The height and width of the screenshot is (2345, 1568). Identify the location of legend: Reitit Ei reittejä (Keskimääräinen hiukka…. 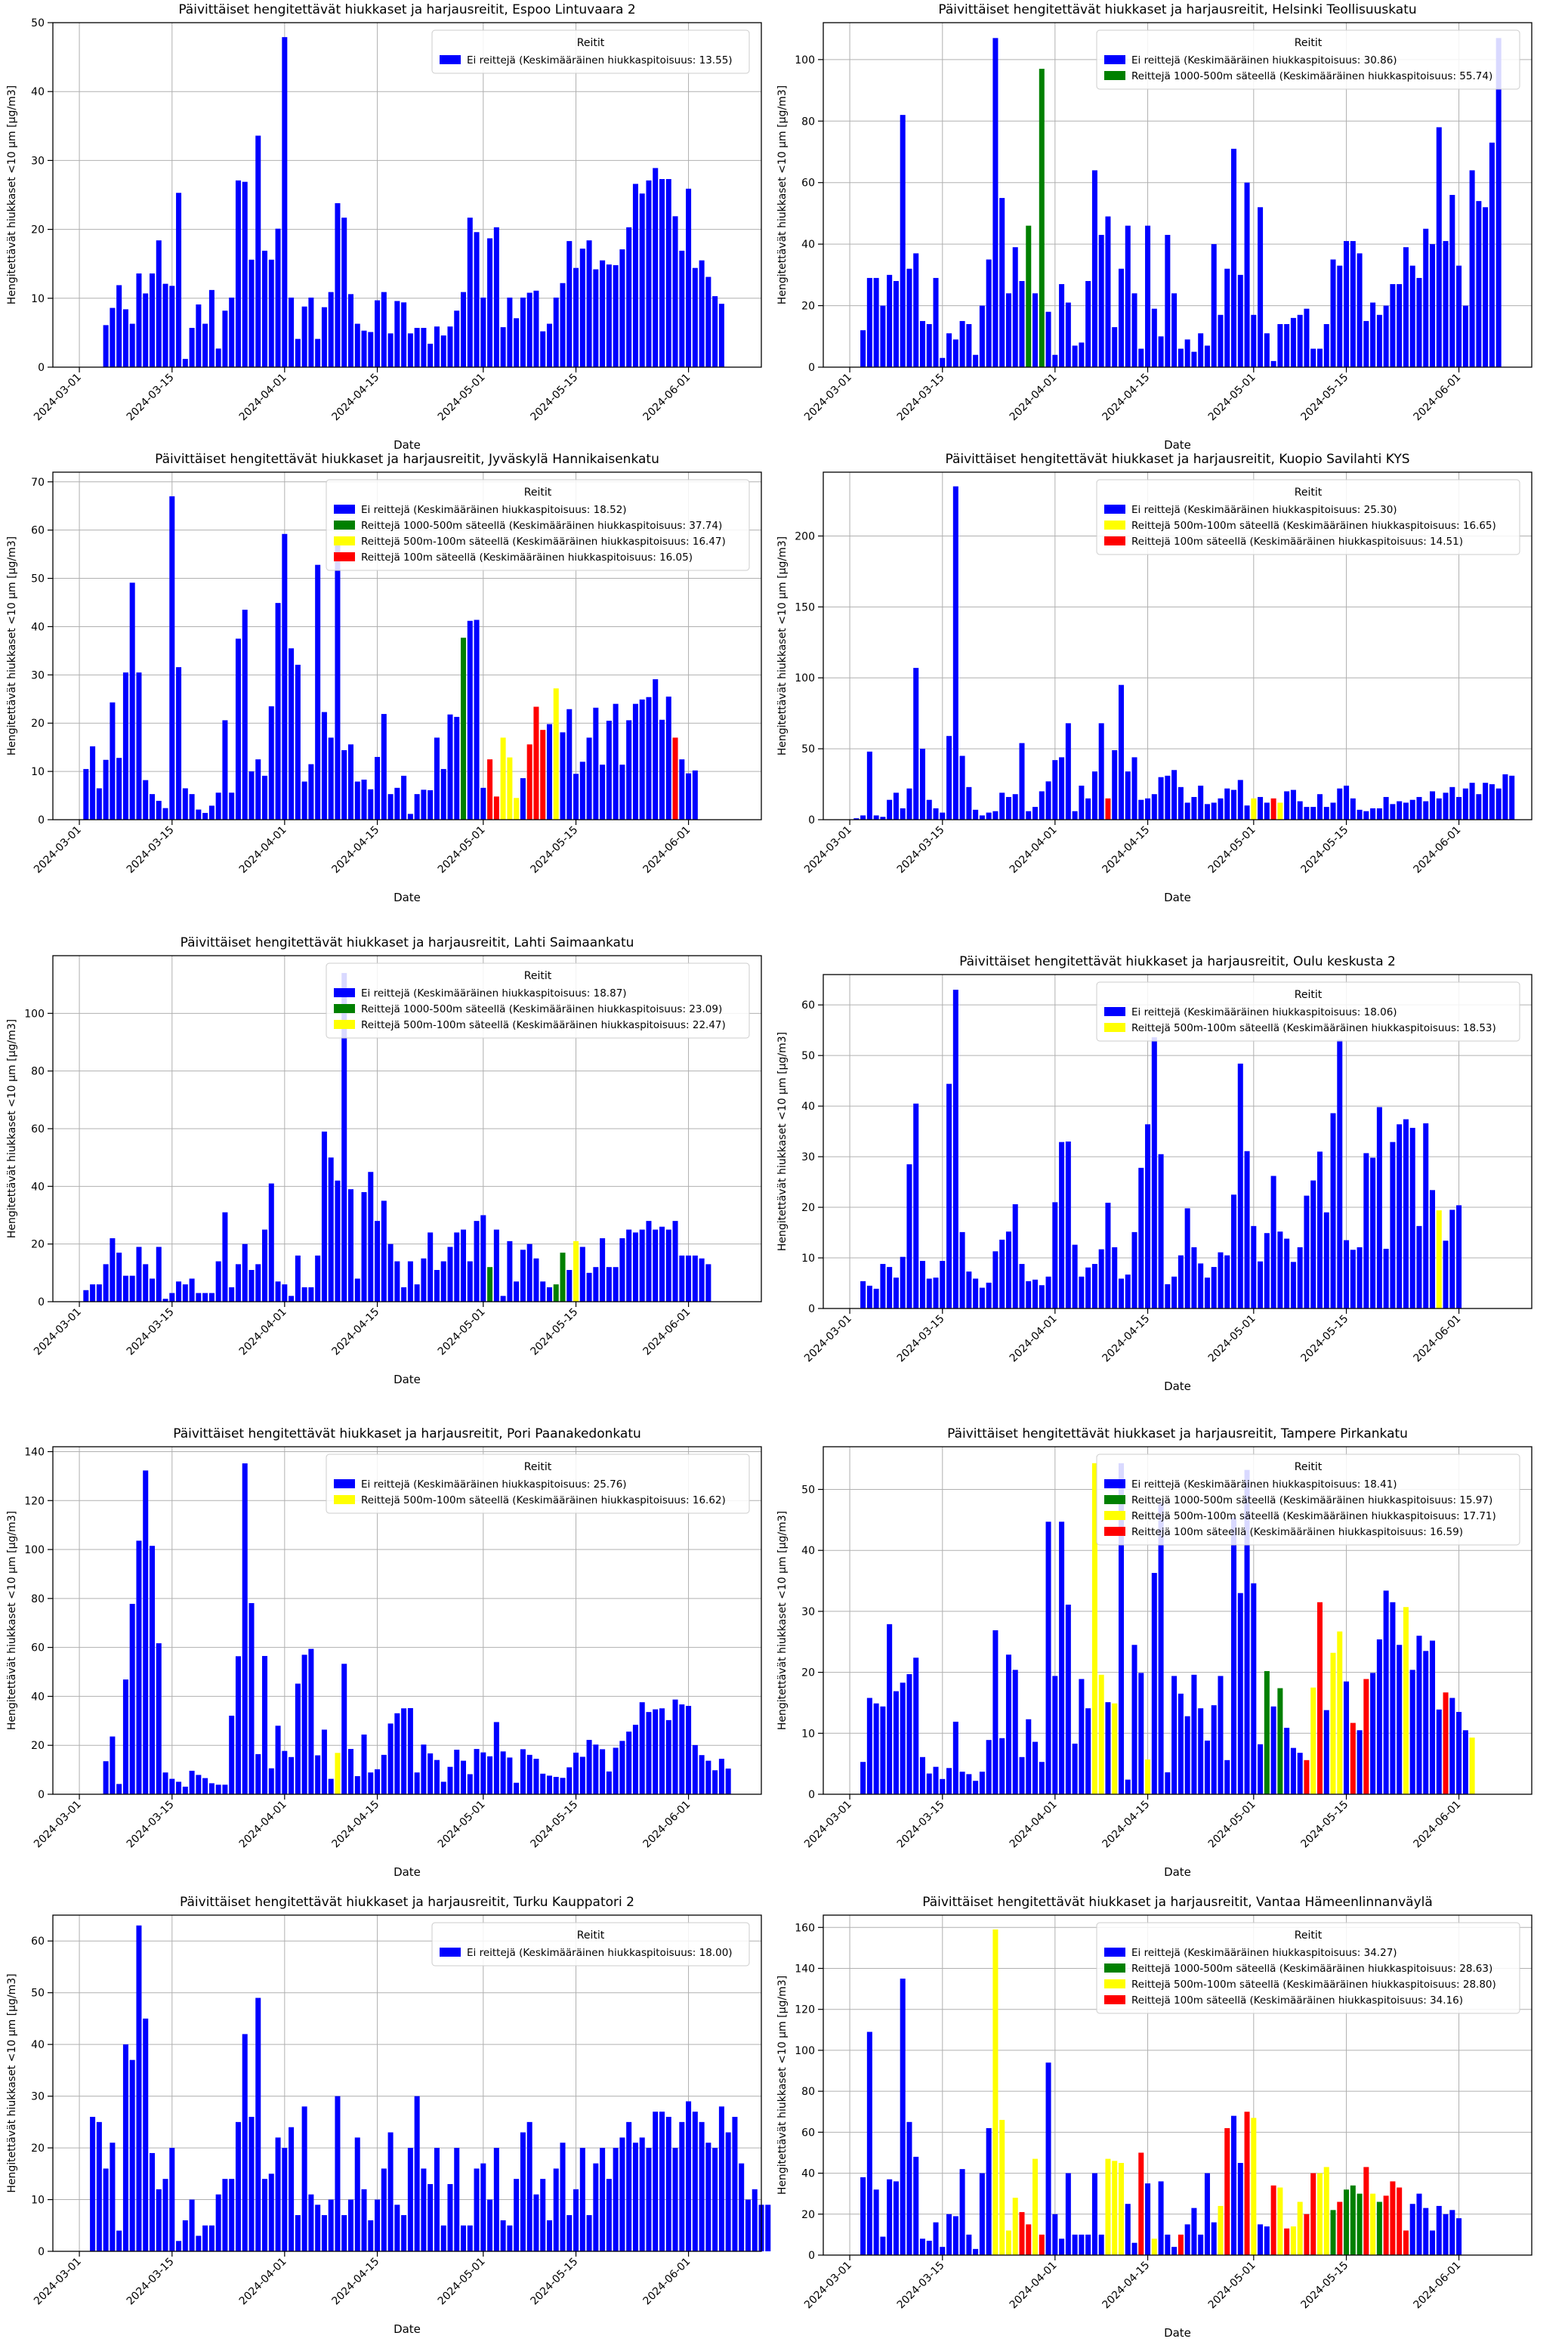
(591, 1944).